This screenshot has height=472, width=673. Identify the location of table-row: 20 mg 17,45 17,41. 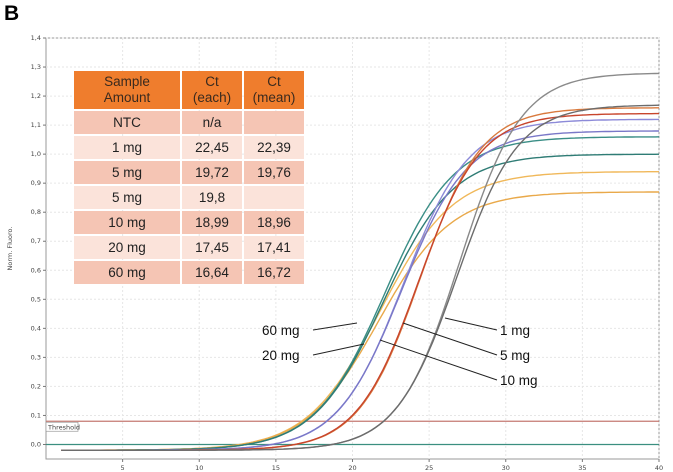
(189, 247).